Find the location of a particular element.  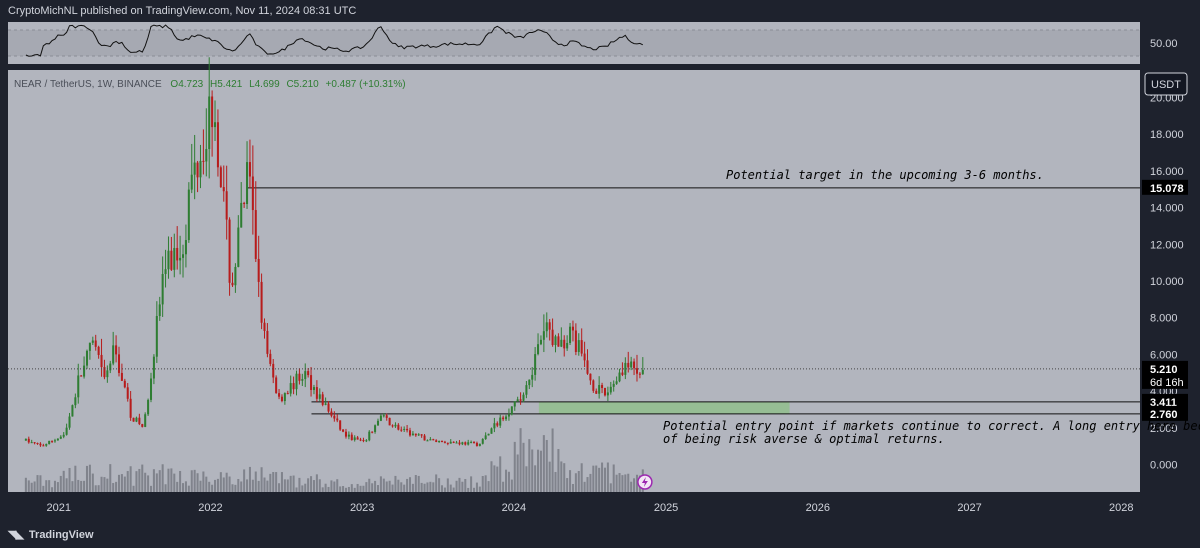

last-price-label-bg is located at coordinates (1165, 374).